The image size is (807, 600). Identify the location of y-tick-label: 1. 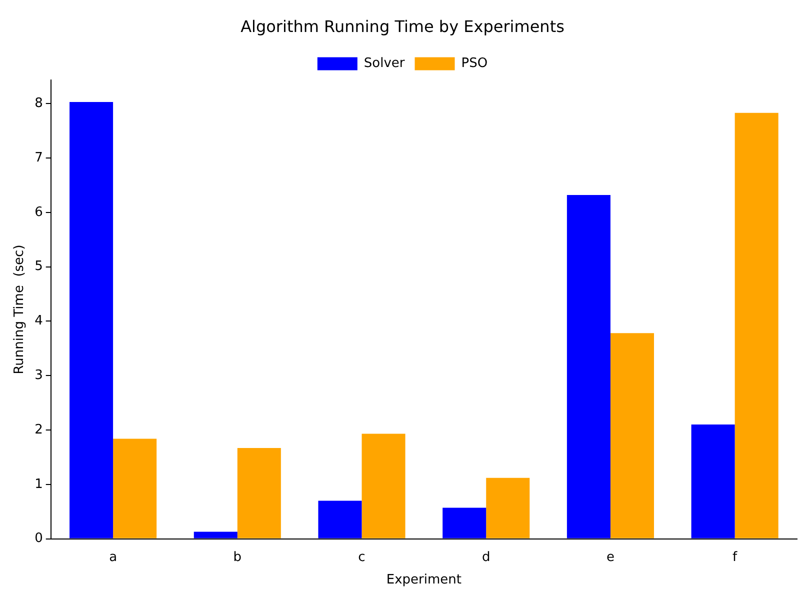
(38, 484).